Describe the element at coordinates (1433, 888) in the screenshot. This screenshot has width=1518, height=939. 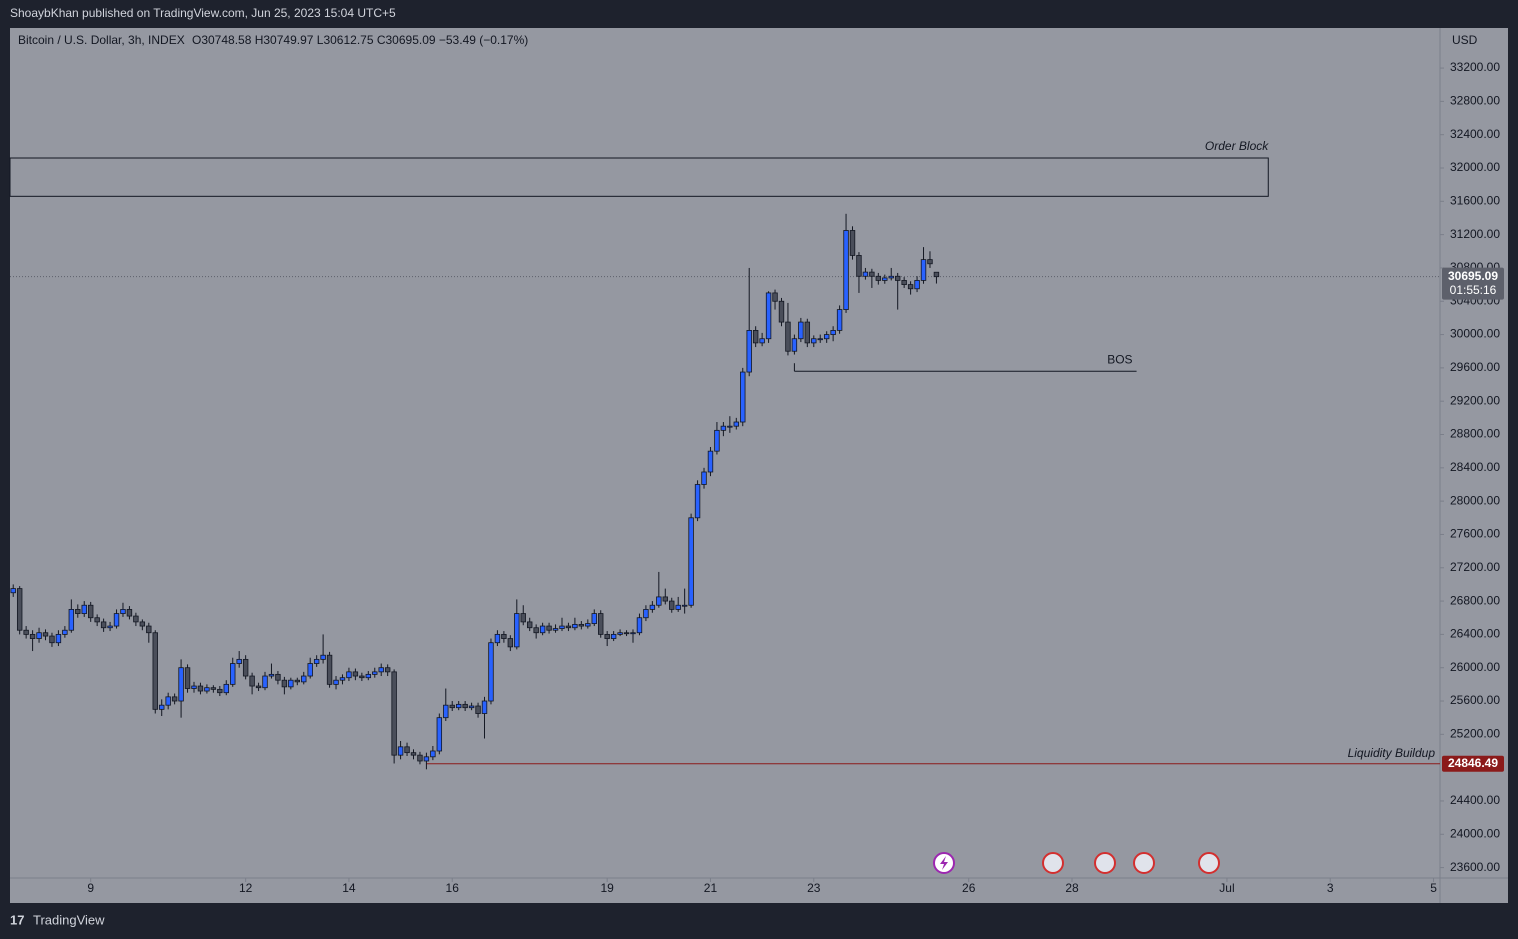
I see `x-tick-label: 5` at that location.